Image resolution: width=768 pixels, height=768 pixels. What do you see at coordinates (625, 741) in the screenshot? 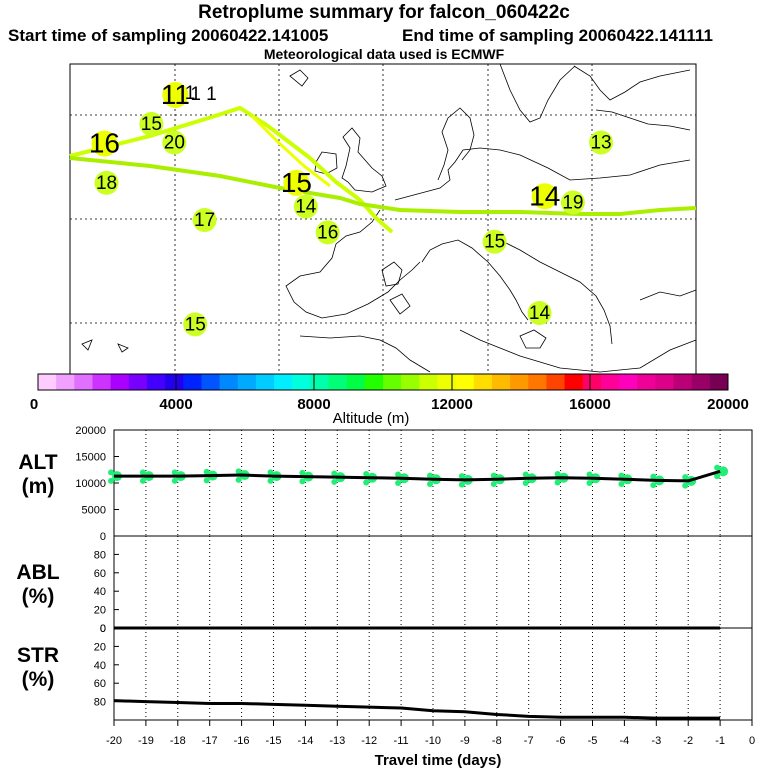
I see `x-tick-label: -4` at bounding box center [625, 741].